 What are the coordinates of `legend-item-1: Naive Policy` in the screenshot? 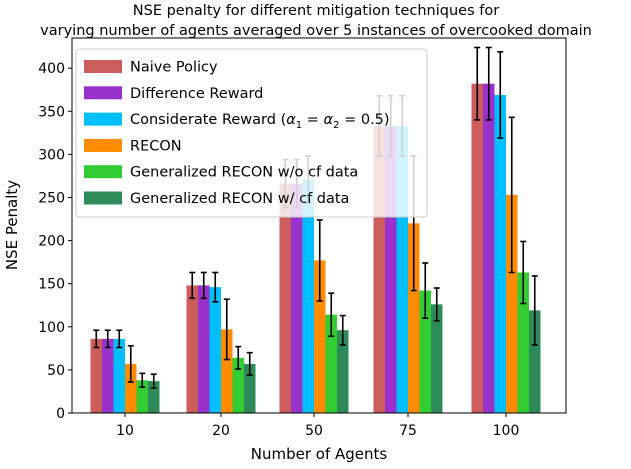 It's located at (151, 68).